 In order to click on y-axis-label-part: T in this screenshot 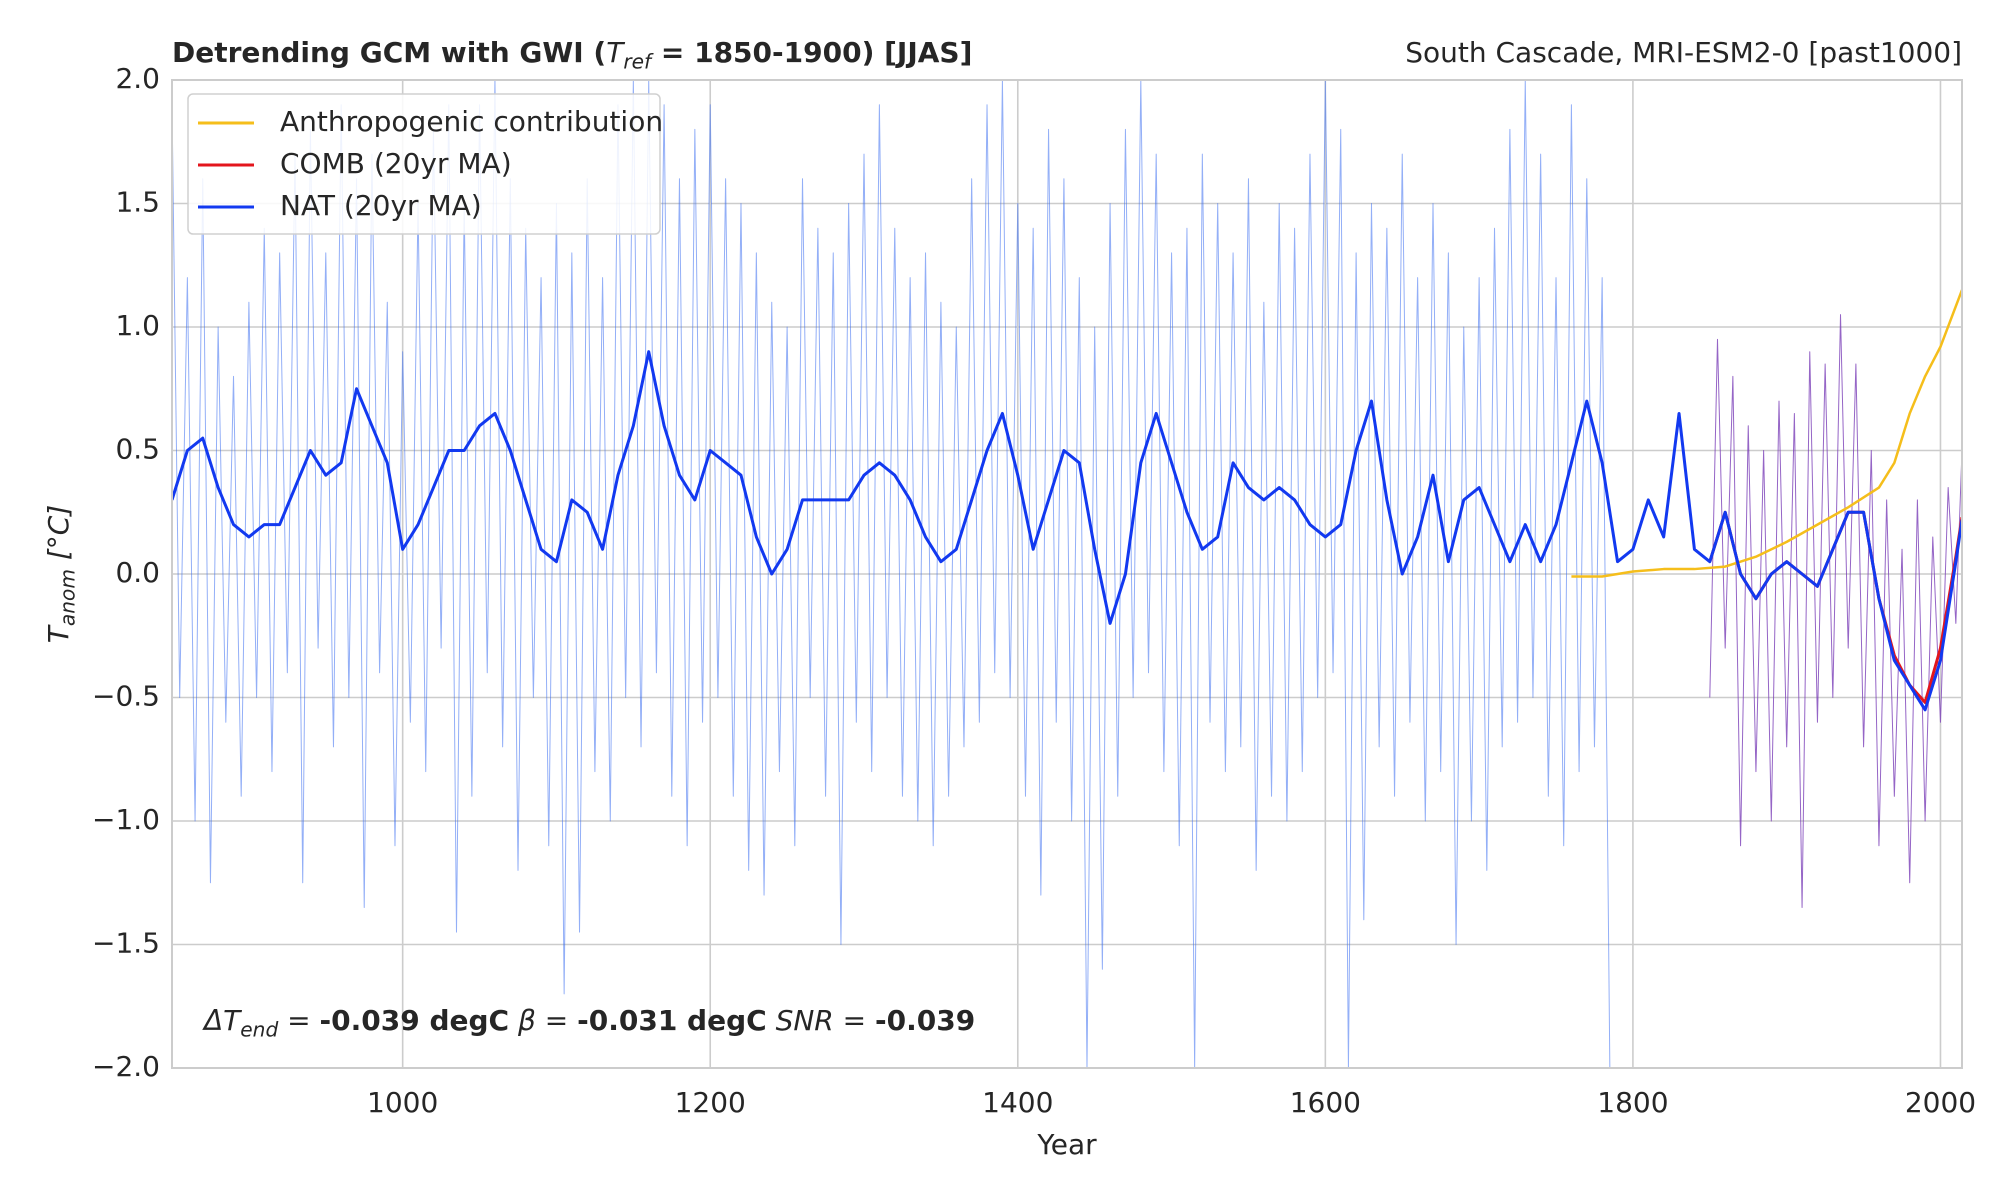, I will do `click(58, 633)`.